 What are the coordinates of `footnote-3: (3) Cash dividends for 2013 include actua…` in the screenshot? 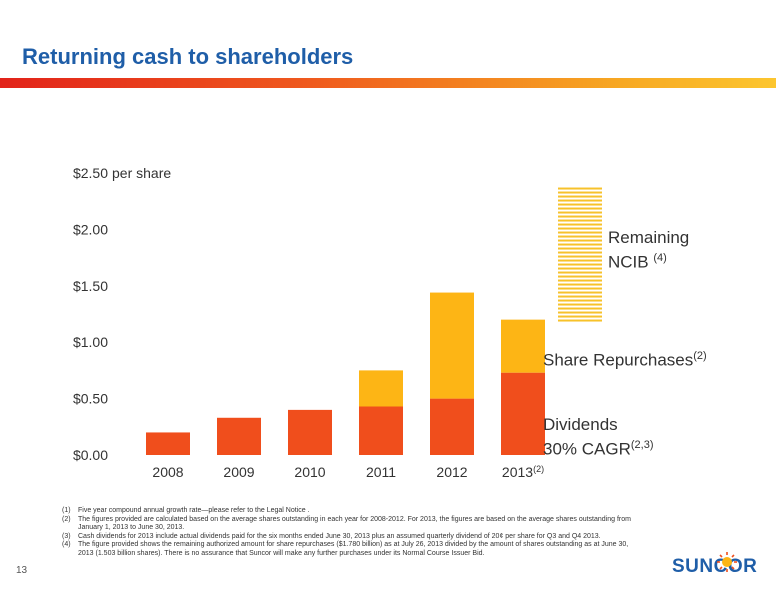 It's located at (331, 536).